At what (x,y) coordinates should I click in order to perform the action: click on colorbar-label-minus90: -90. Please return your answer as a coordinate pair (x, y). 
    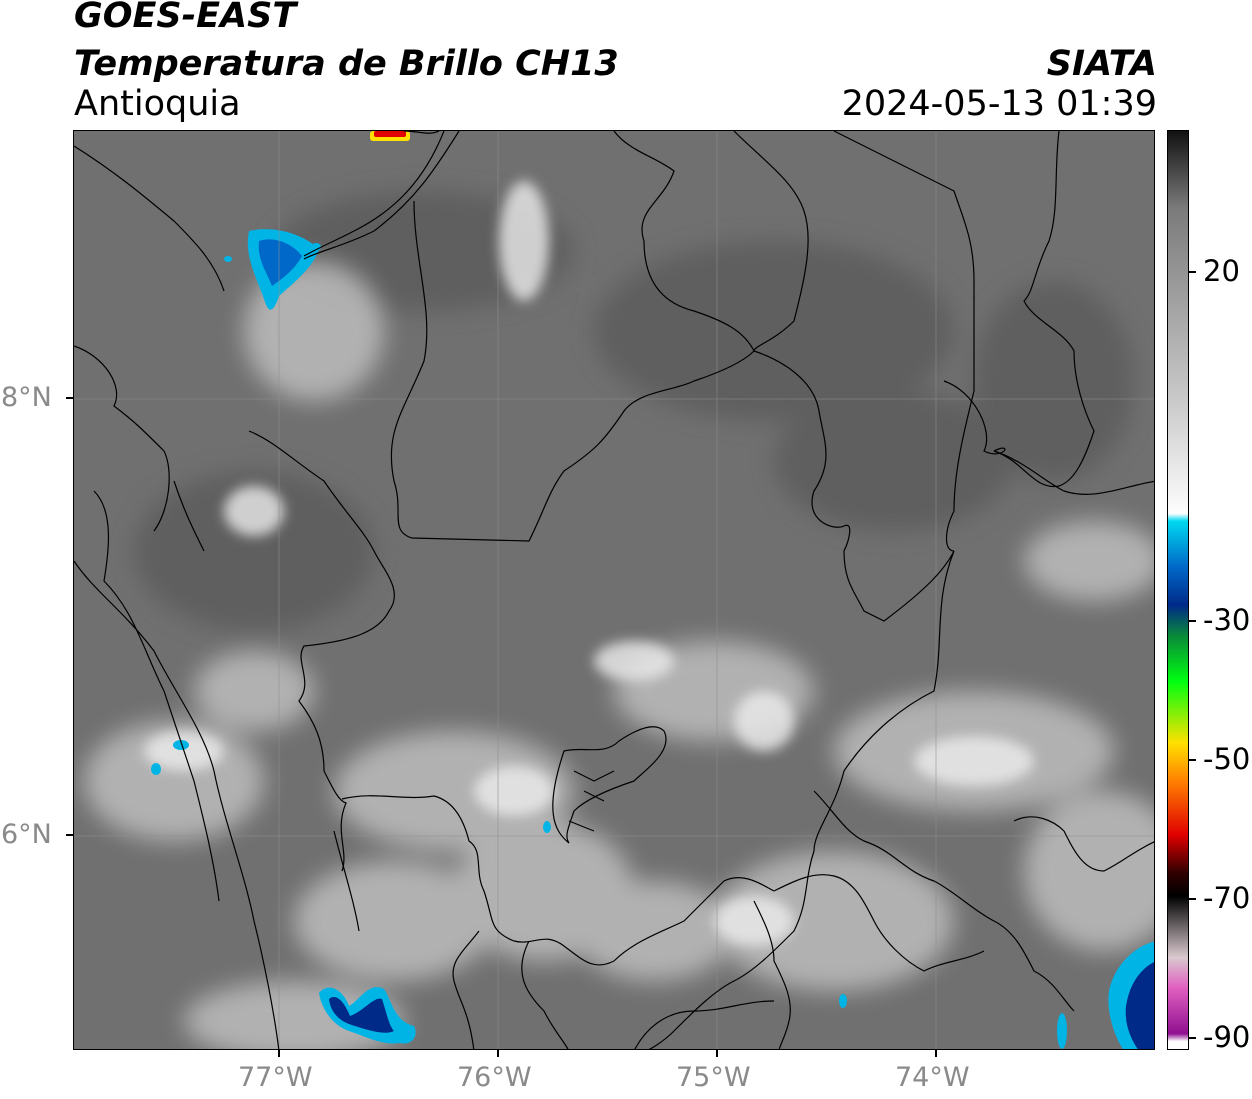
    Looking at the image, I should click on (1227, 1037).